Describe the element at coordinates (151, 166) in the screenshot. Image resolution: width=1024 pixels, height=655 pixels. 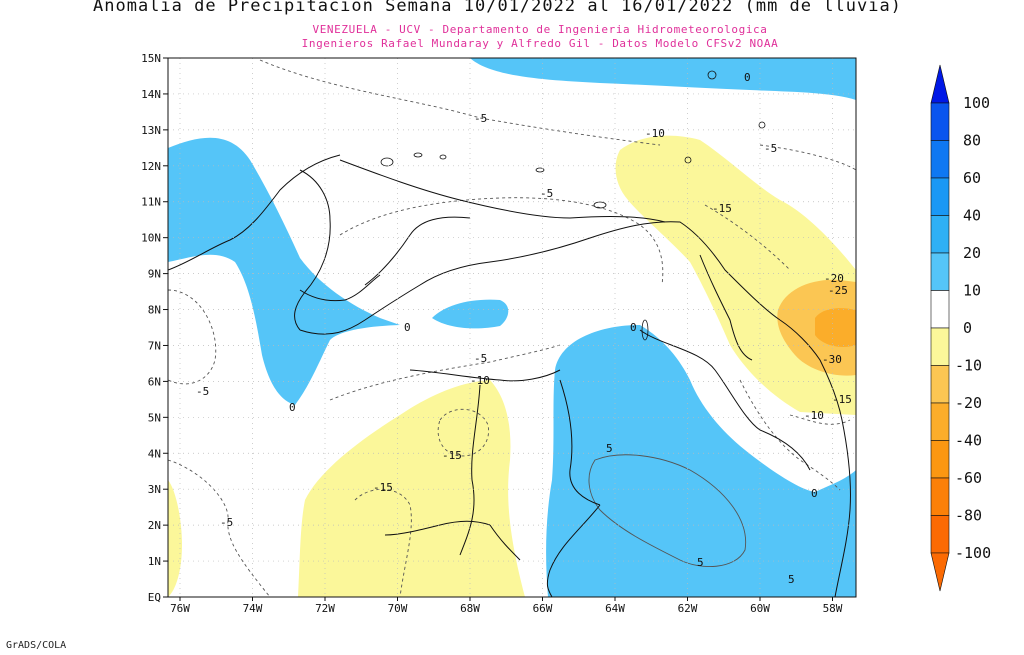
I see `lat-label: 12N` at that location.